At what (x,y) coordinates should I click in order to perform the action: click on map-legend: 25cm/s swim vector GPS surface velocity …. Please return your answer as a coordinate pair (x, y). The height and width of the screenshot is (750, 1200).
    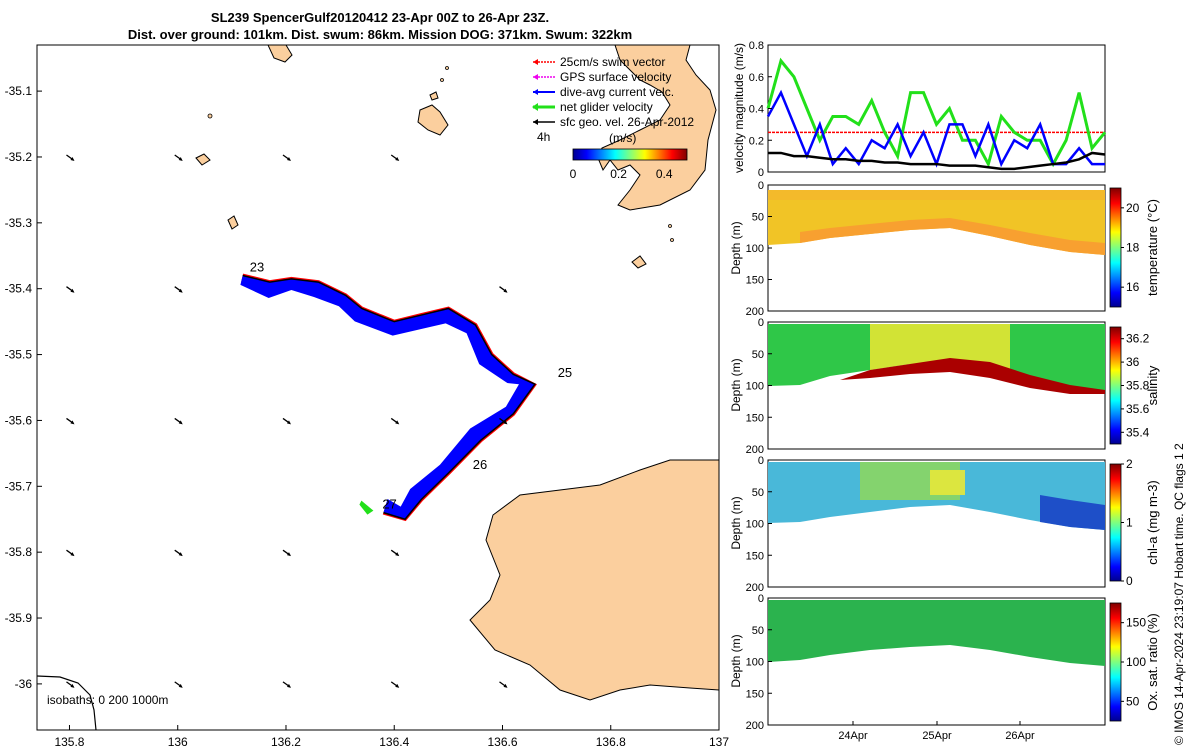
    Looking at the image, I should click on (613, 118).